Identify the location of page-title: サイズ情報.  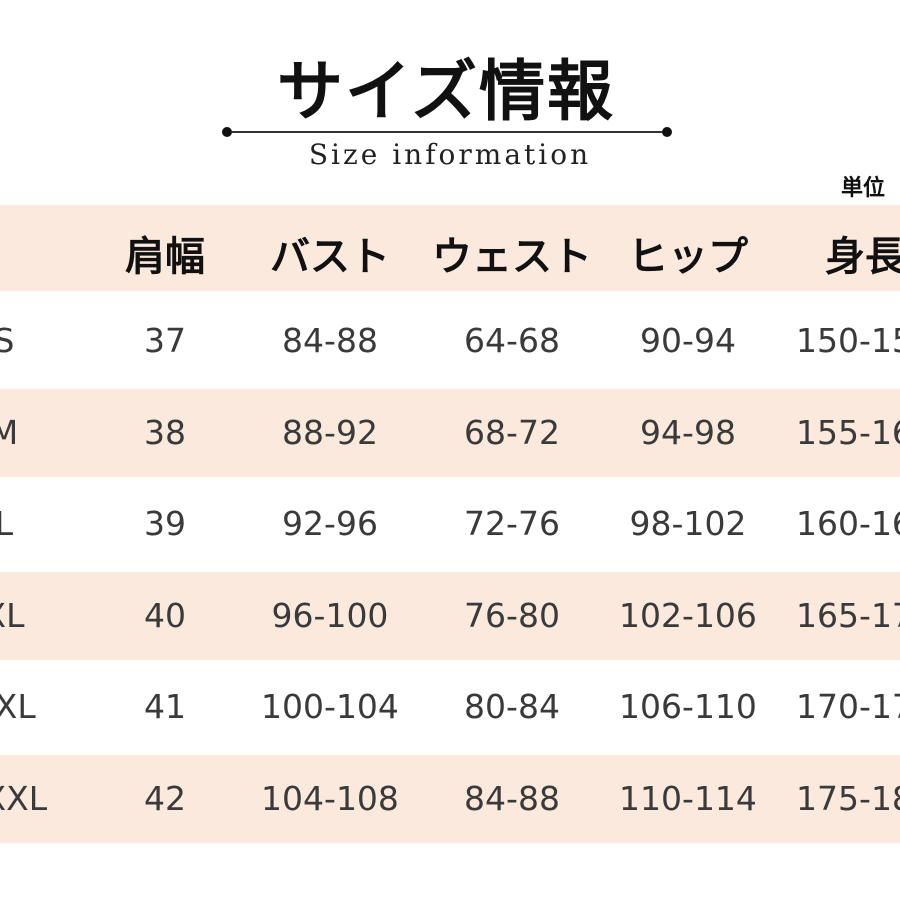
(446, 91).